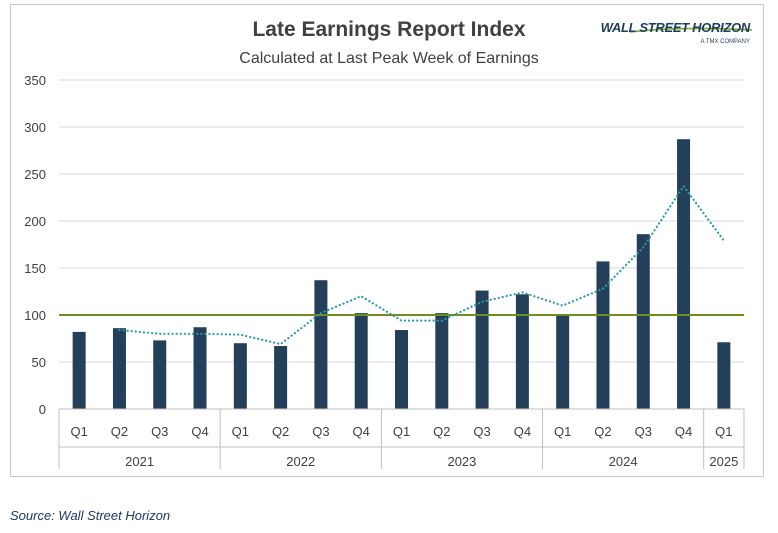 This screenshot has height=533, width=778. What do you see at coordinates (42, 409) in the screenshot?
I see `y-tick-label: 0` at bounding box center [42, 409].